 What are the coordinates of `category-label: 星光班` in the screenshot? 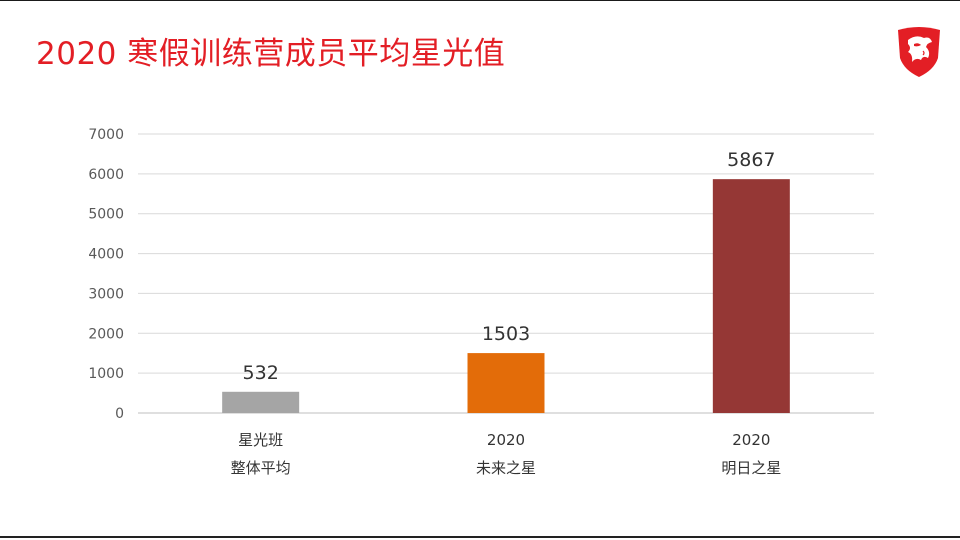 It's located at (260, 440).